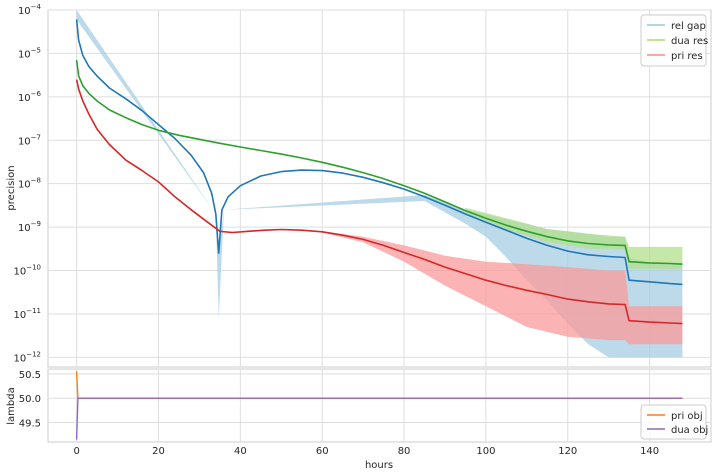  I want to click on lambda-y-tick-label: 50.5, so click(30, 375).